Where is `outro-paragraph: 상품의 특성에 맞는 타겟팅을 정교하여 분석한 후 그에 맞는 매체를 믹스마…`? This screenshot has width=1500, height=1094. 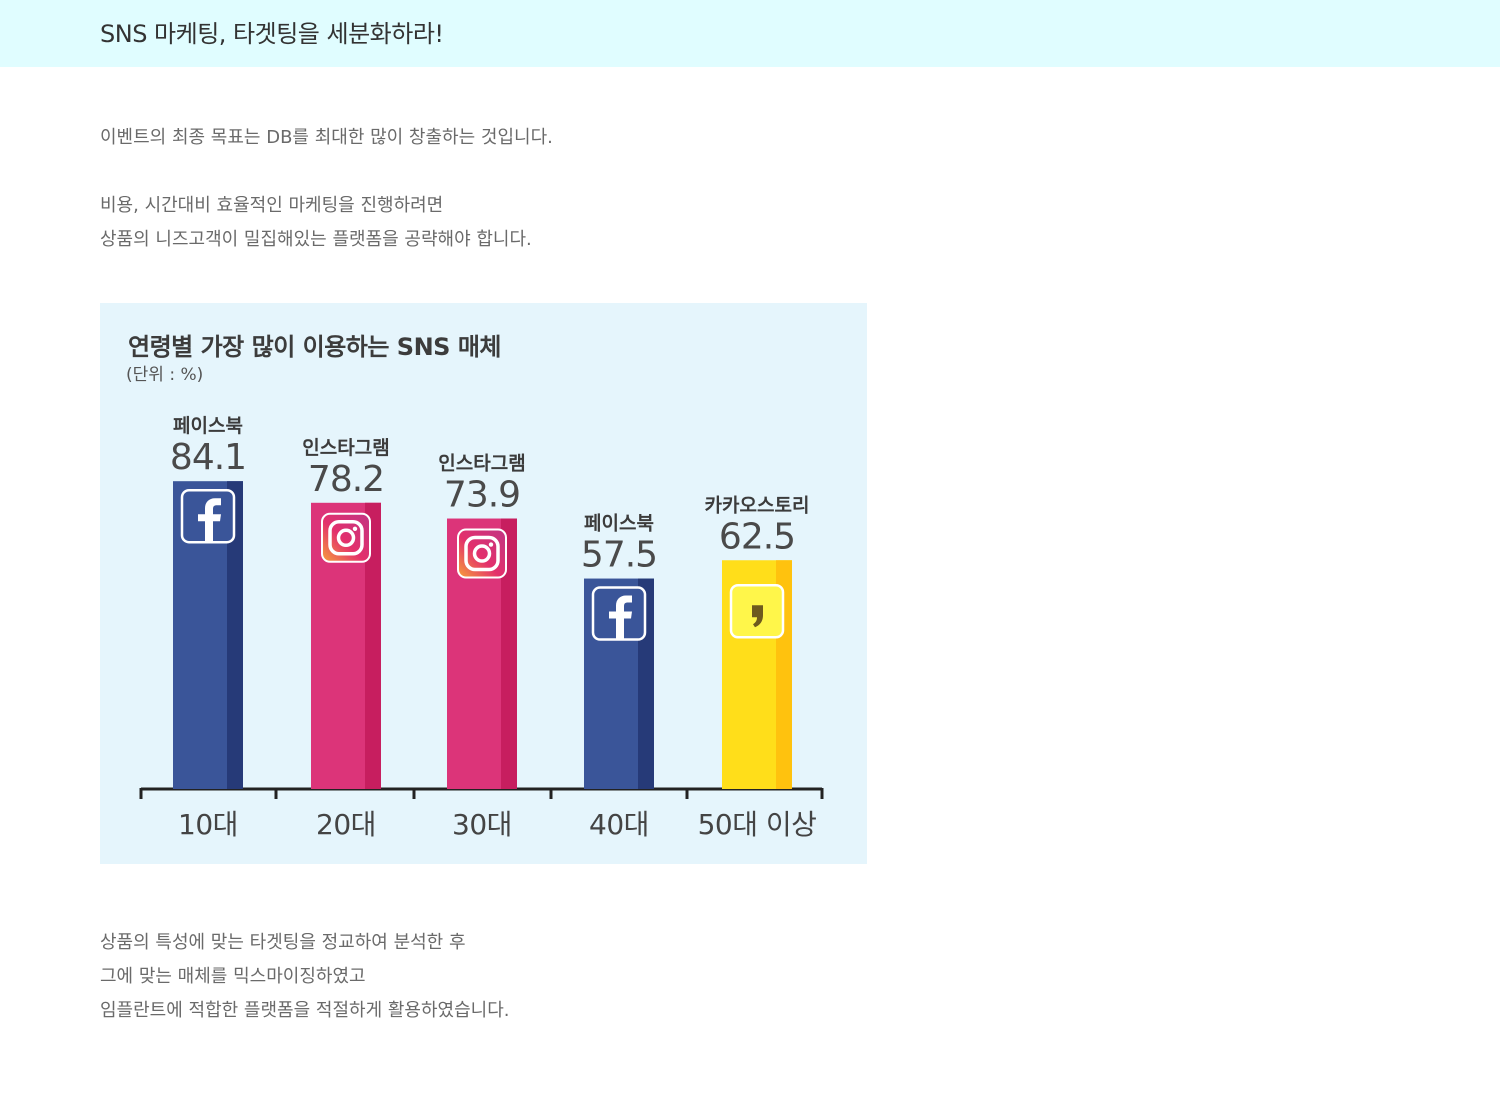 outro-paragraph: 상품의 특성에 맞는 타겟팅을 정교하여 분석한 후 그에 맞는 매체를 믹스마… is located at coordinates (305, 977).